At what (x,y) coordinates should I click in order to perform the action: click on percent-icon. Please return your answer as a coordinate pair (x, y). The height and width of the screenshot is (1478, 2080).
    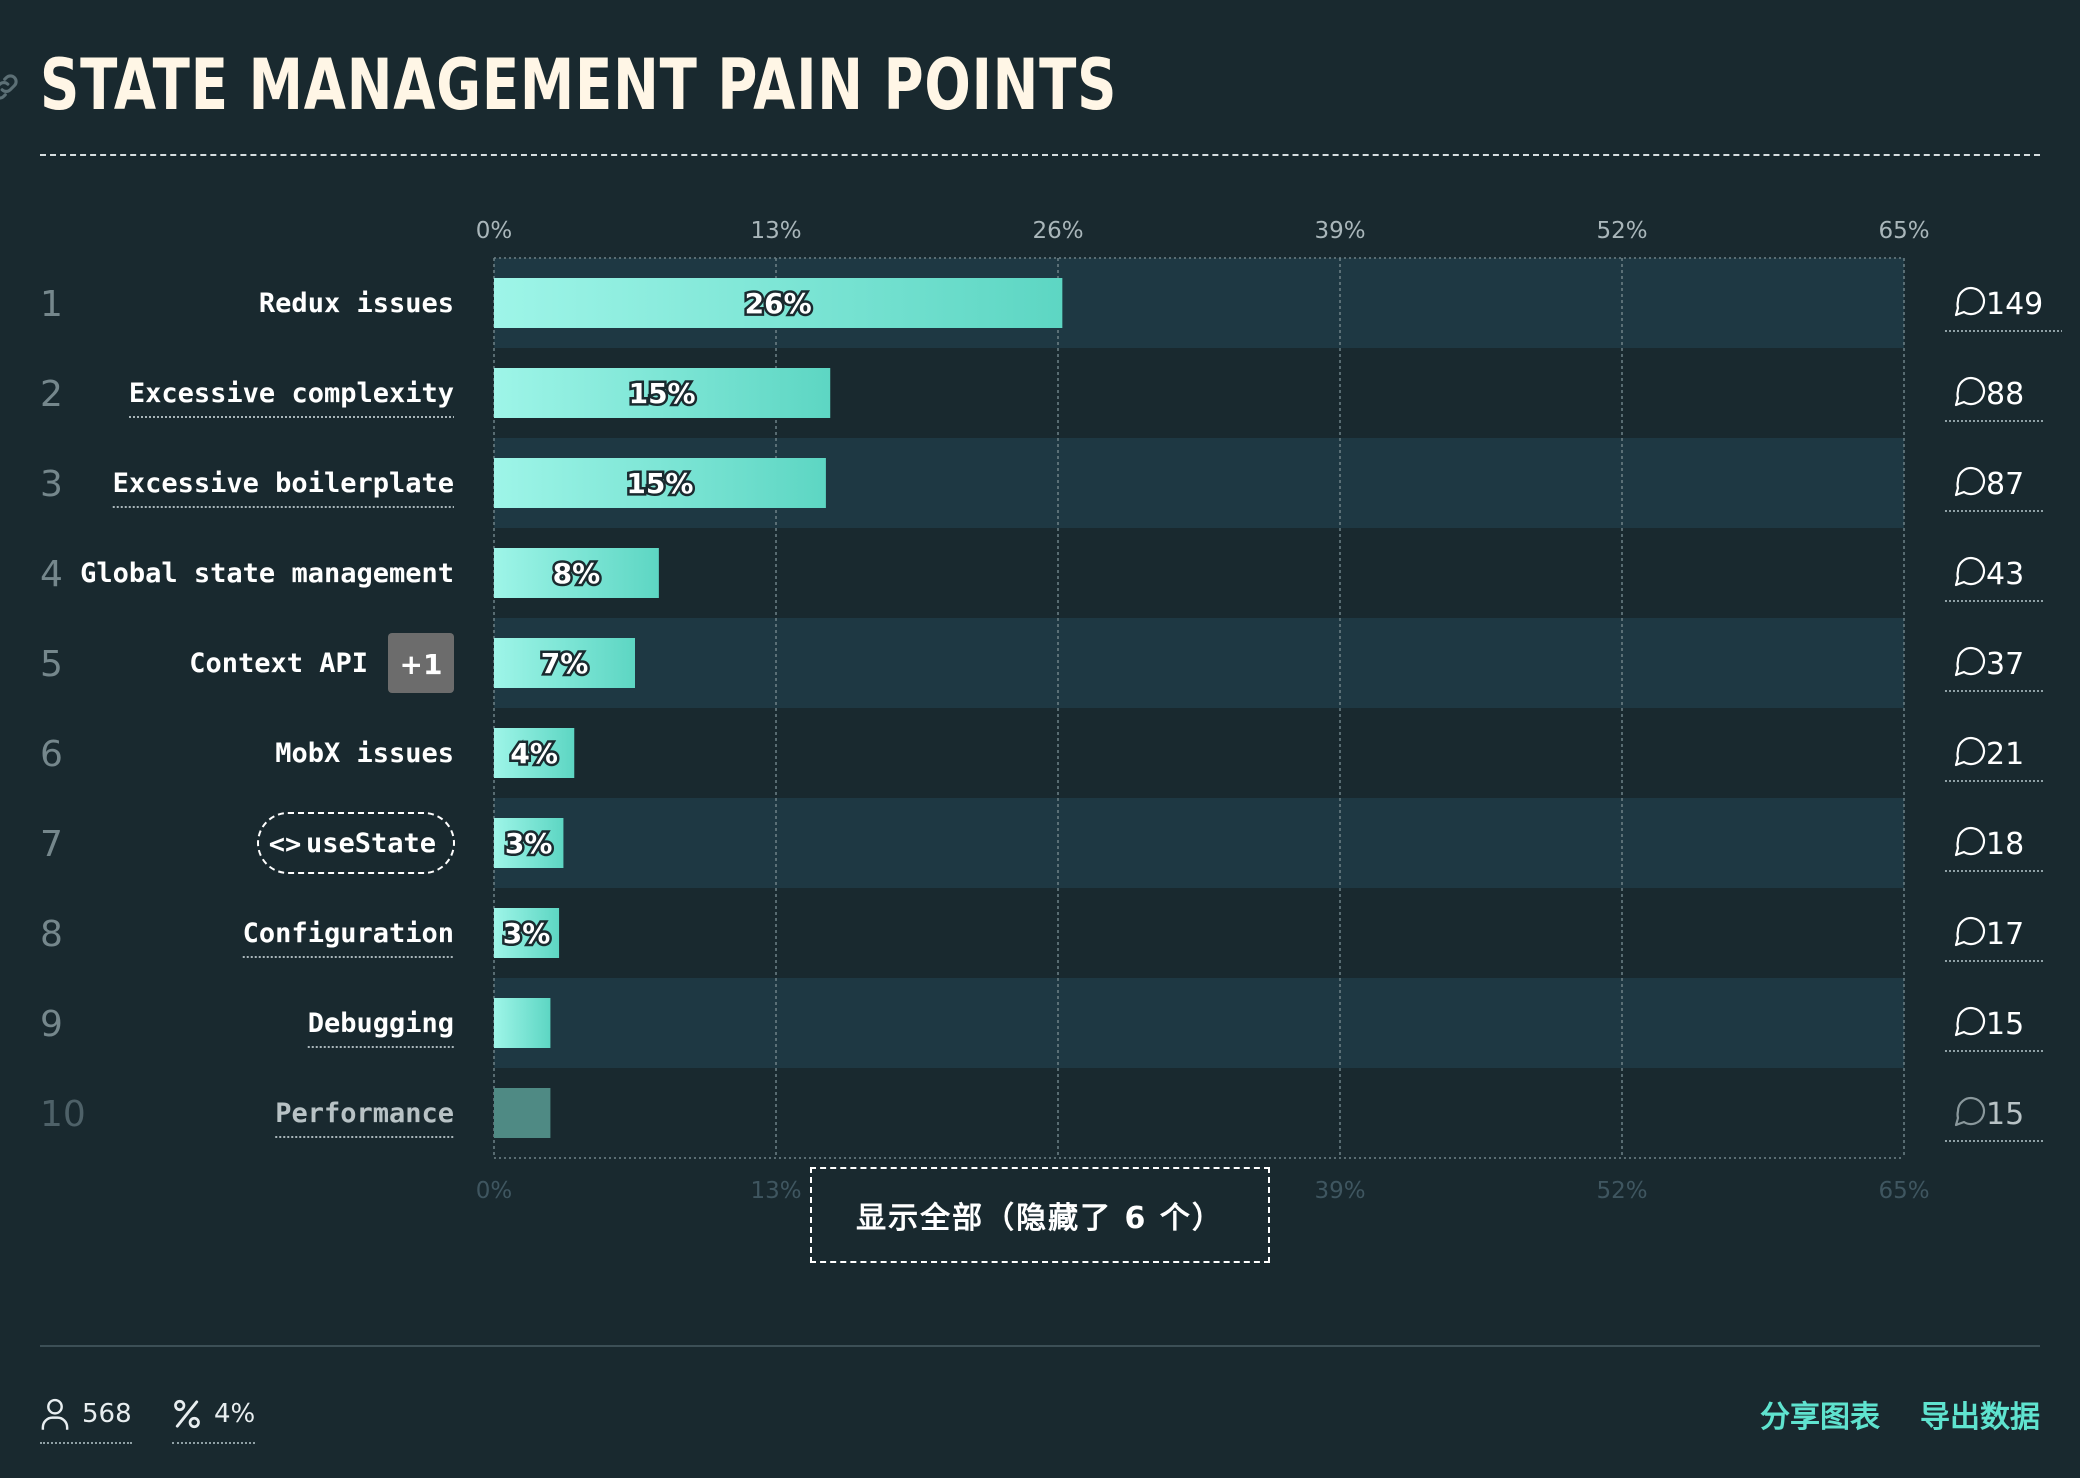
    Looking at the image, I should click on (187, 1414).